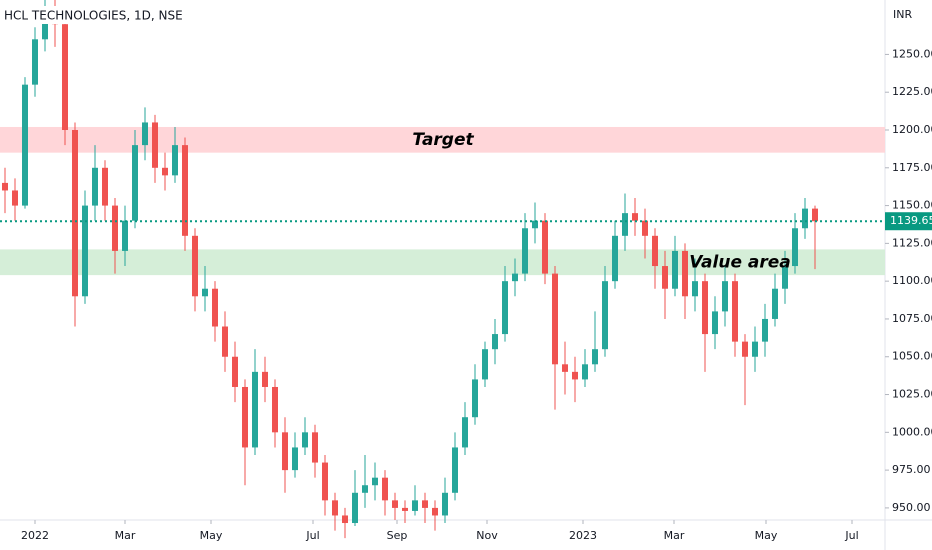 The height and width of the screenshot is (550, 932). What do you see at coordinates (902, 14) in the screenshot?
I see `currency-label: INR` at bounding box center [902, 14].